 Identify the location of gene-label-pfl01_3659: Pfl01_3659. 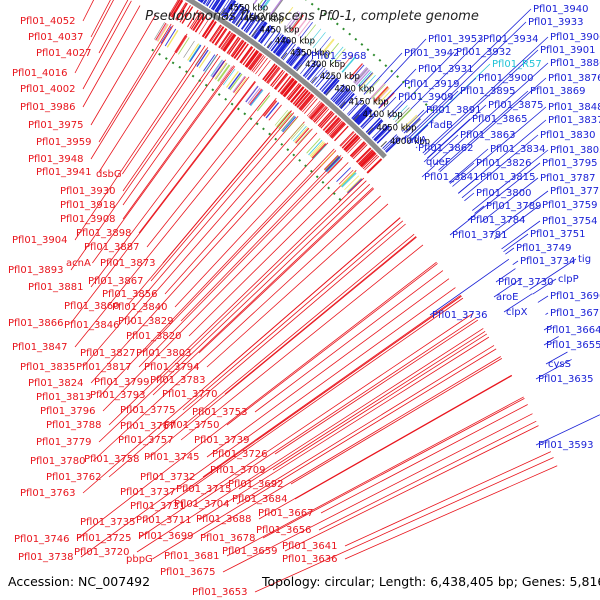
(250, 551).